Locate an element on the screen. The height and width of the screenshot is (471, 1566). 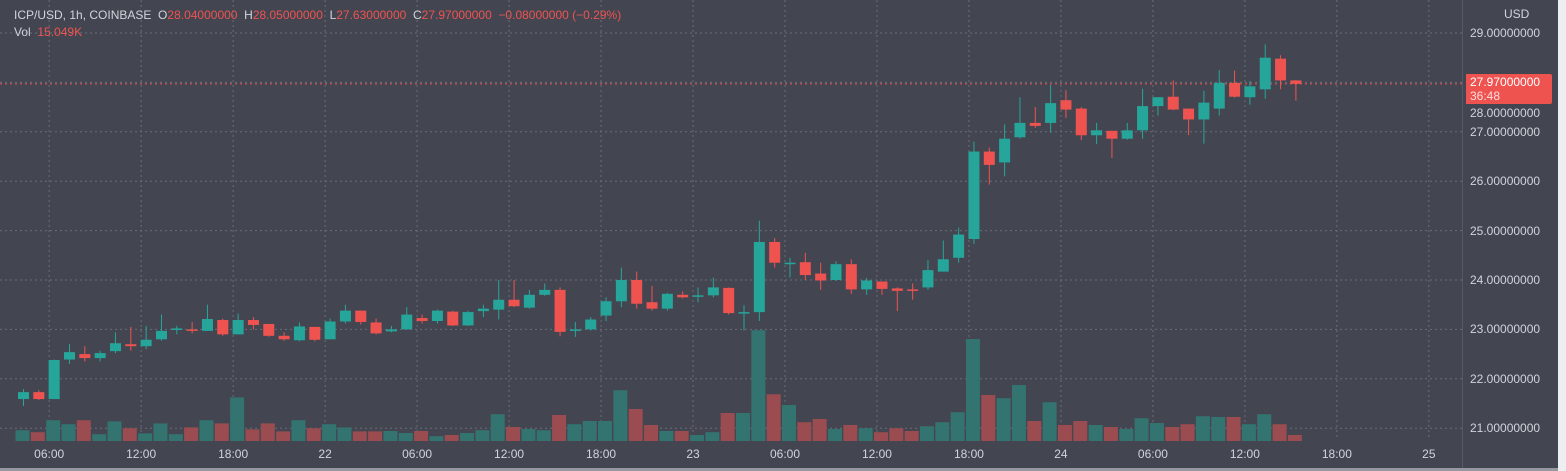
currency-label: USD is located at coordinates (1517, 14).